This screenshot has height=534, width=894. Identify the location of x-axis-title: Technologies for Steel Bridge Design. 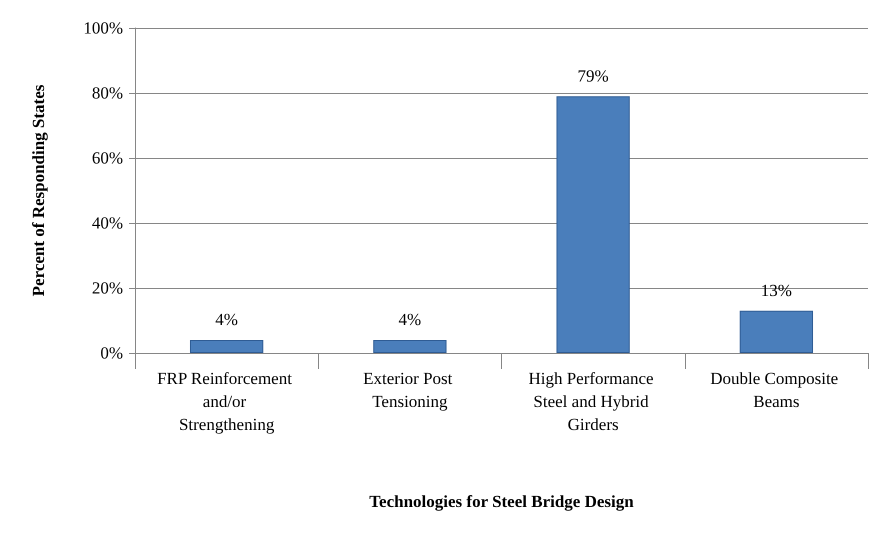
(501, 501).